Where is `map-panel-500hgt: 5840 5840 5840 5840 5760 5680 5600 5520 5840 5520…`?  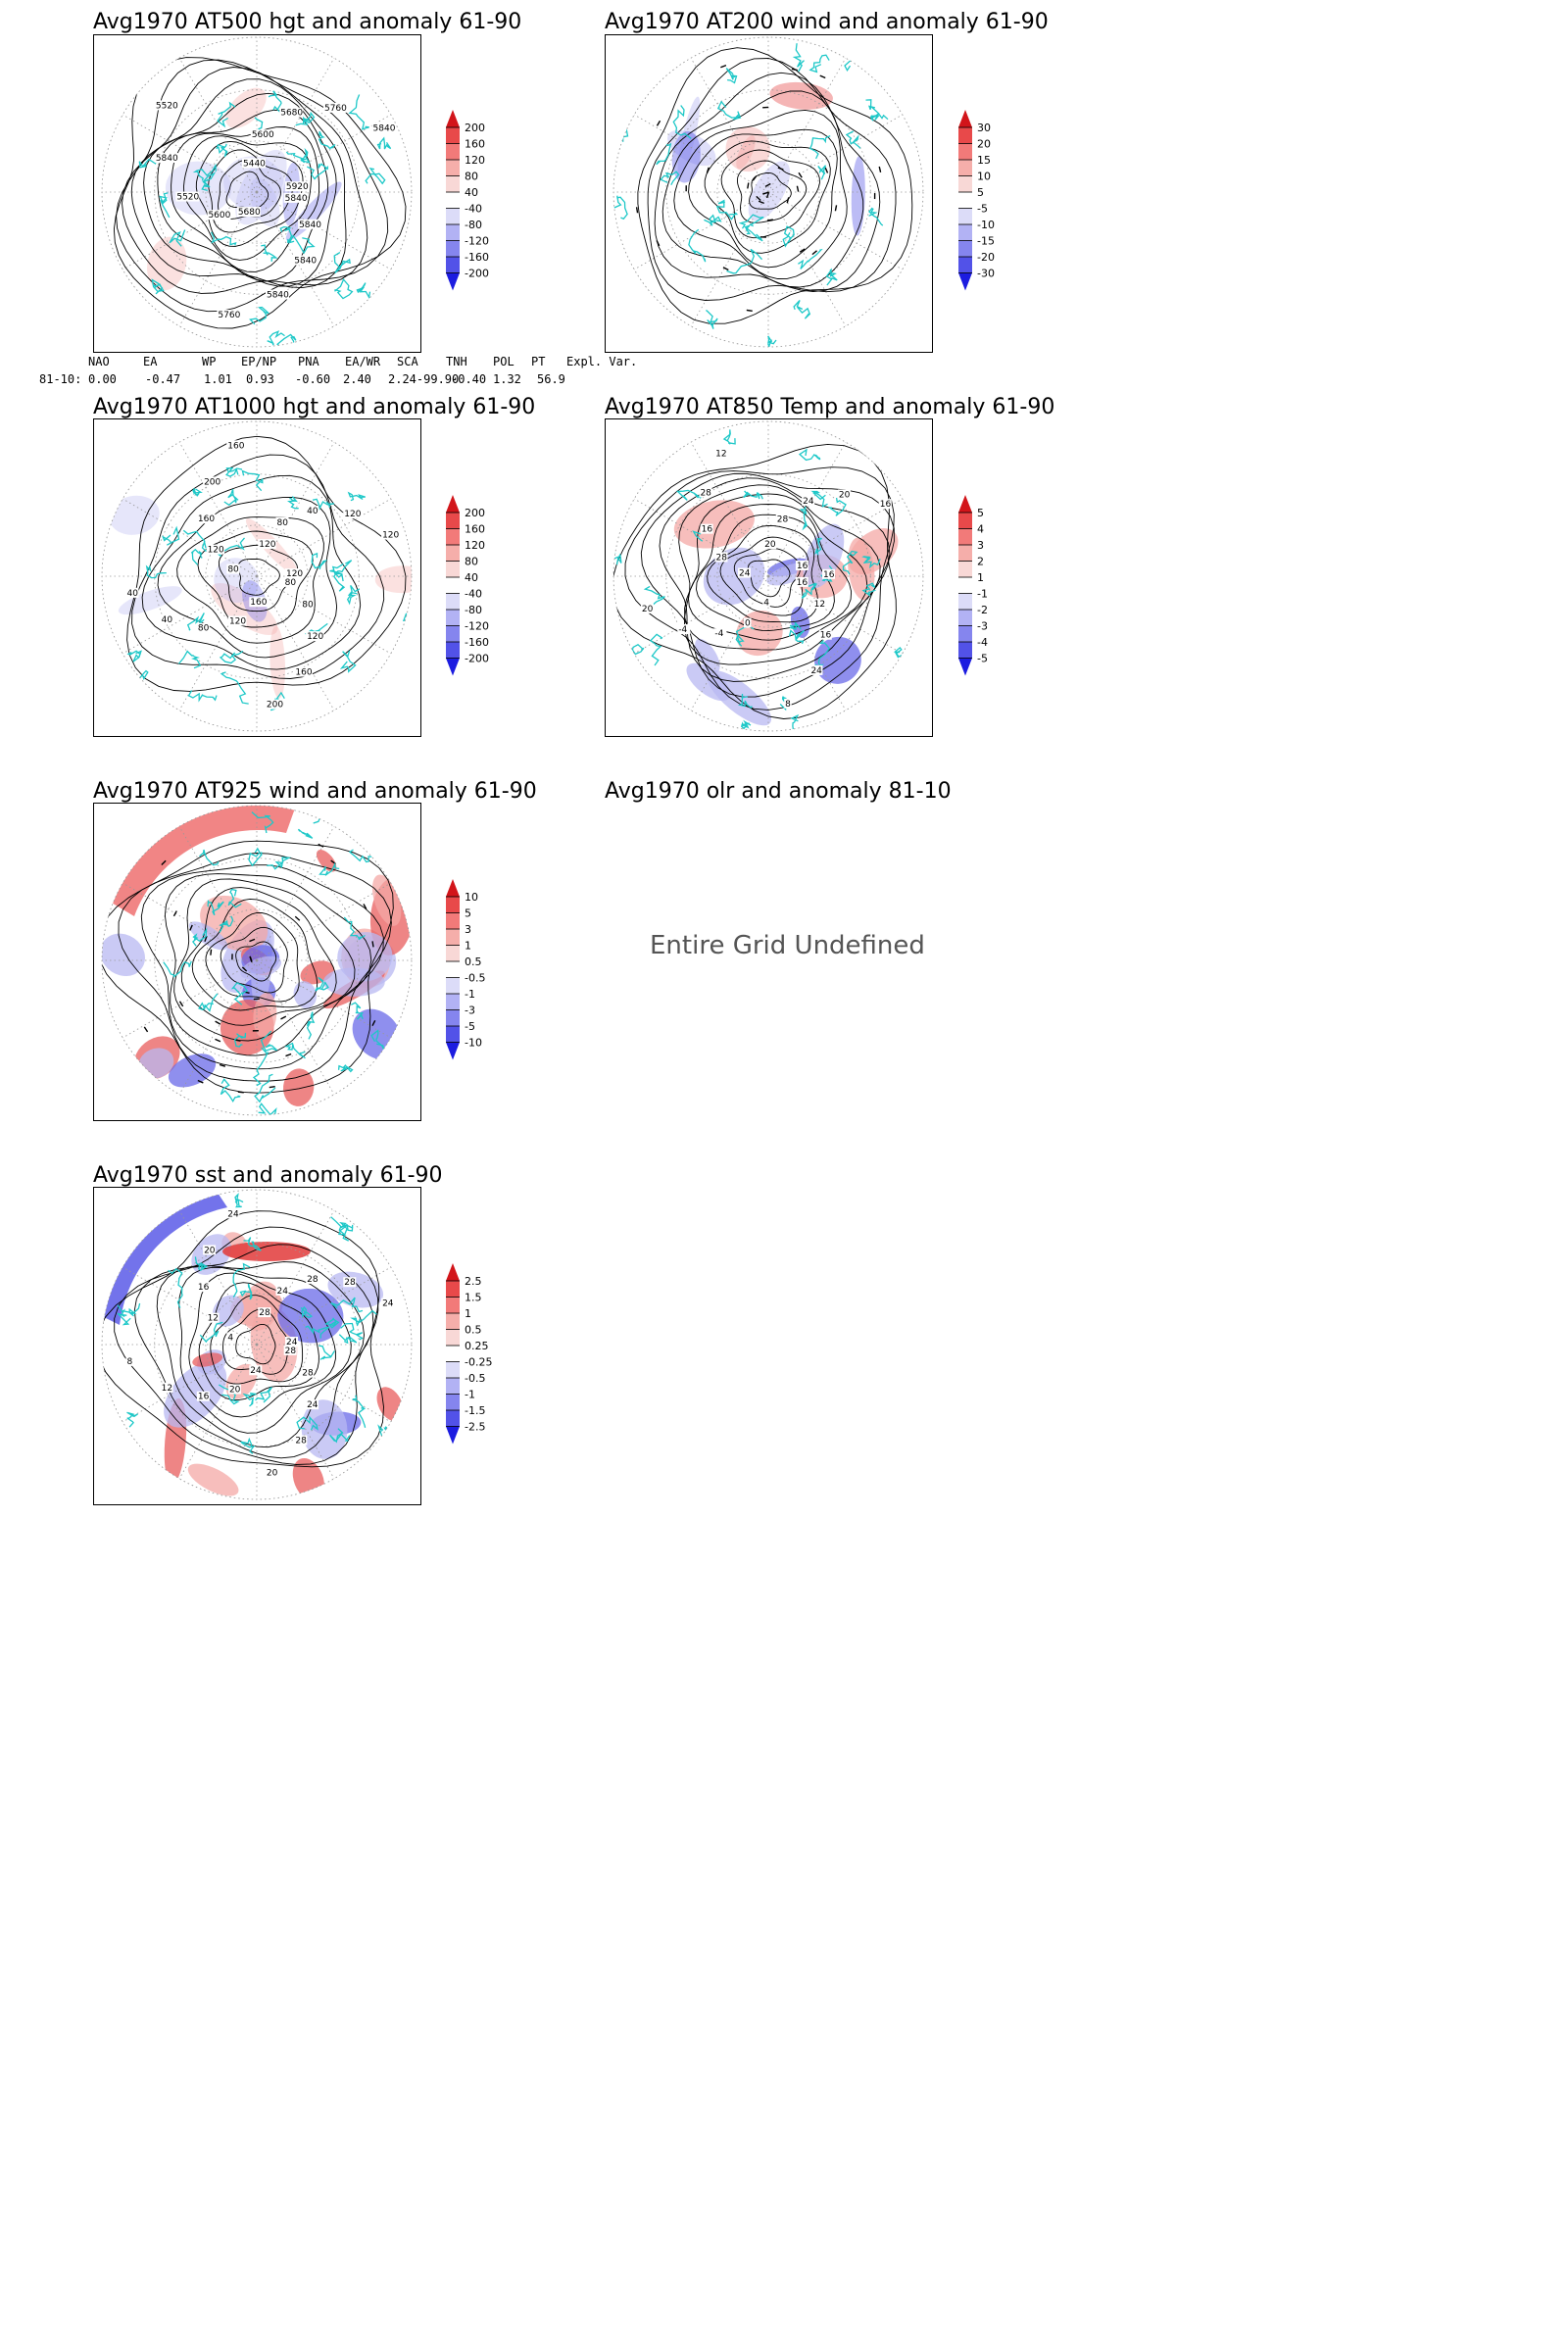 map-panel-500hgt: 5840 5840 5840 5840 5760 5680 5600 5520 5840 5520… is located at coordinates (257, 193).